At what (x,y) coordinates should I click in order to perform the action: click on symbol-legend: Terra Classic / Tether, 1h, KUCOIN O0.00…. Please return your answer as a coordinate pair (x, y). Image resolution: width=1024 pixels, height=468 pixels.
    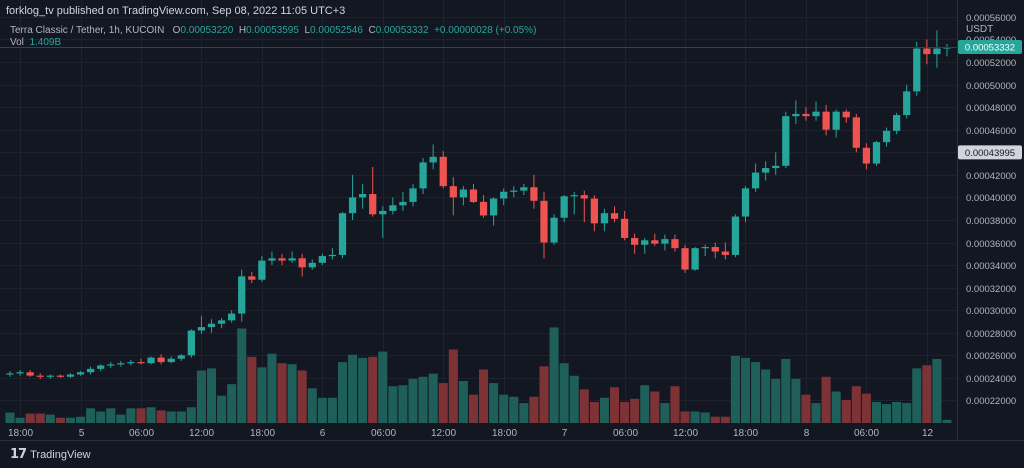
    Looking at the image, I should click on (273, 30).